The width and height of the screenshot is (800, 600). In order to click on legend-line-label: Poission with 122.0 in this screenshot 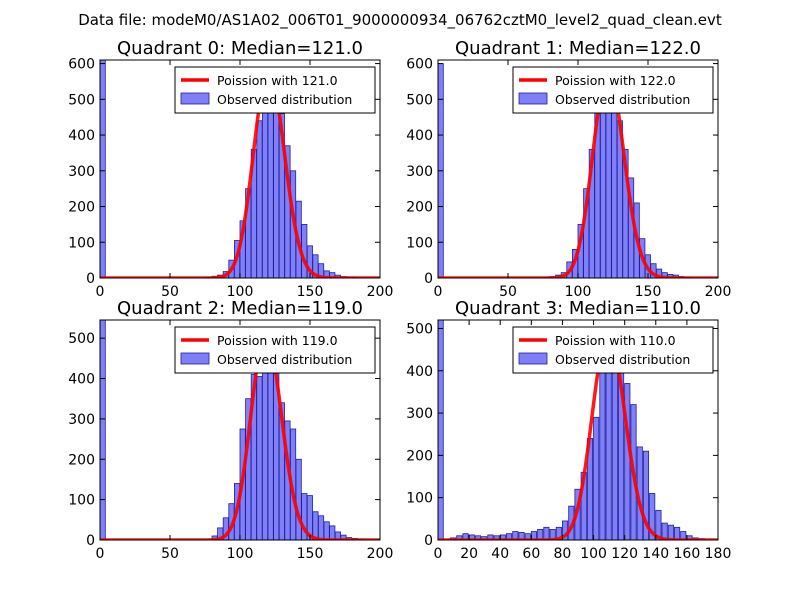, I will do `click(615, 80)`.